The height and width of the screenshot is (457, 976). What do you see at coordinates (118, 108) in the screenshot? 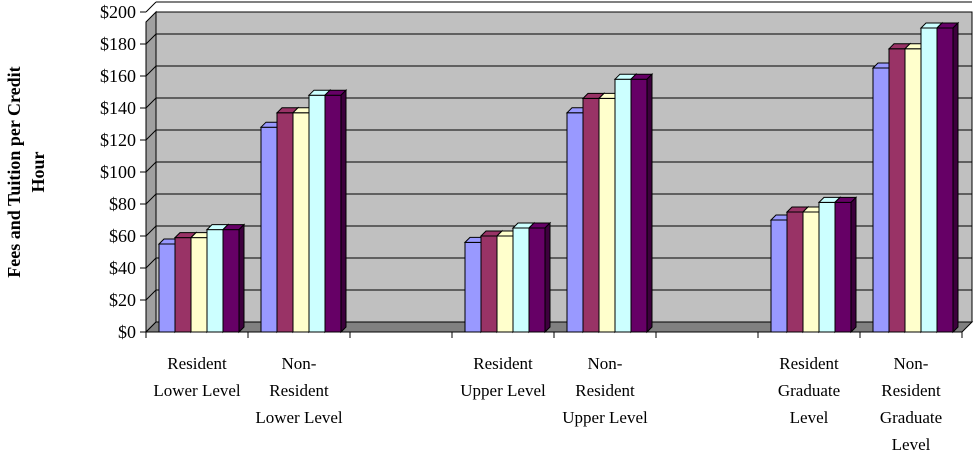
I see `y-tick-label: $140` at bounding box center [118, 108].